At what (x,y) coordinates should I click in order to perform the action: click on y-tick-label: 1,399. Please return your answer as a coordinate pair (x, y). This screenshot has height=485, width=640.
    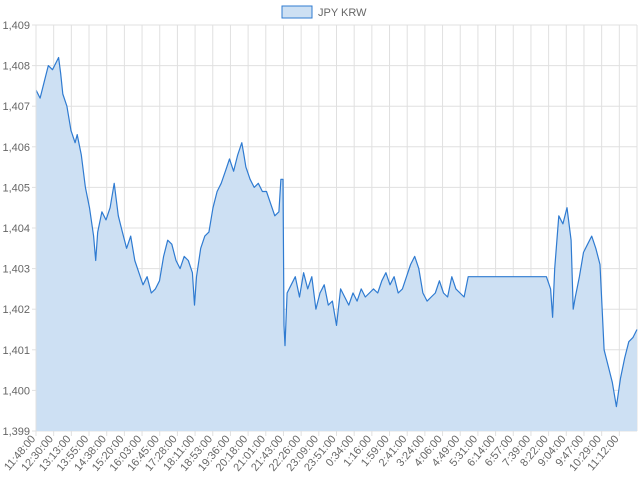
    Looking at the image, I should click on (16, 432).